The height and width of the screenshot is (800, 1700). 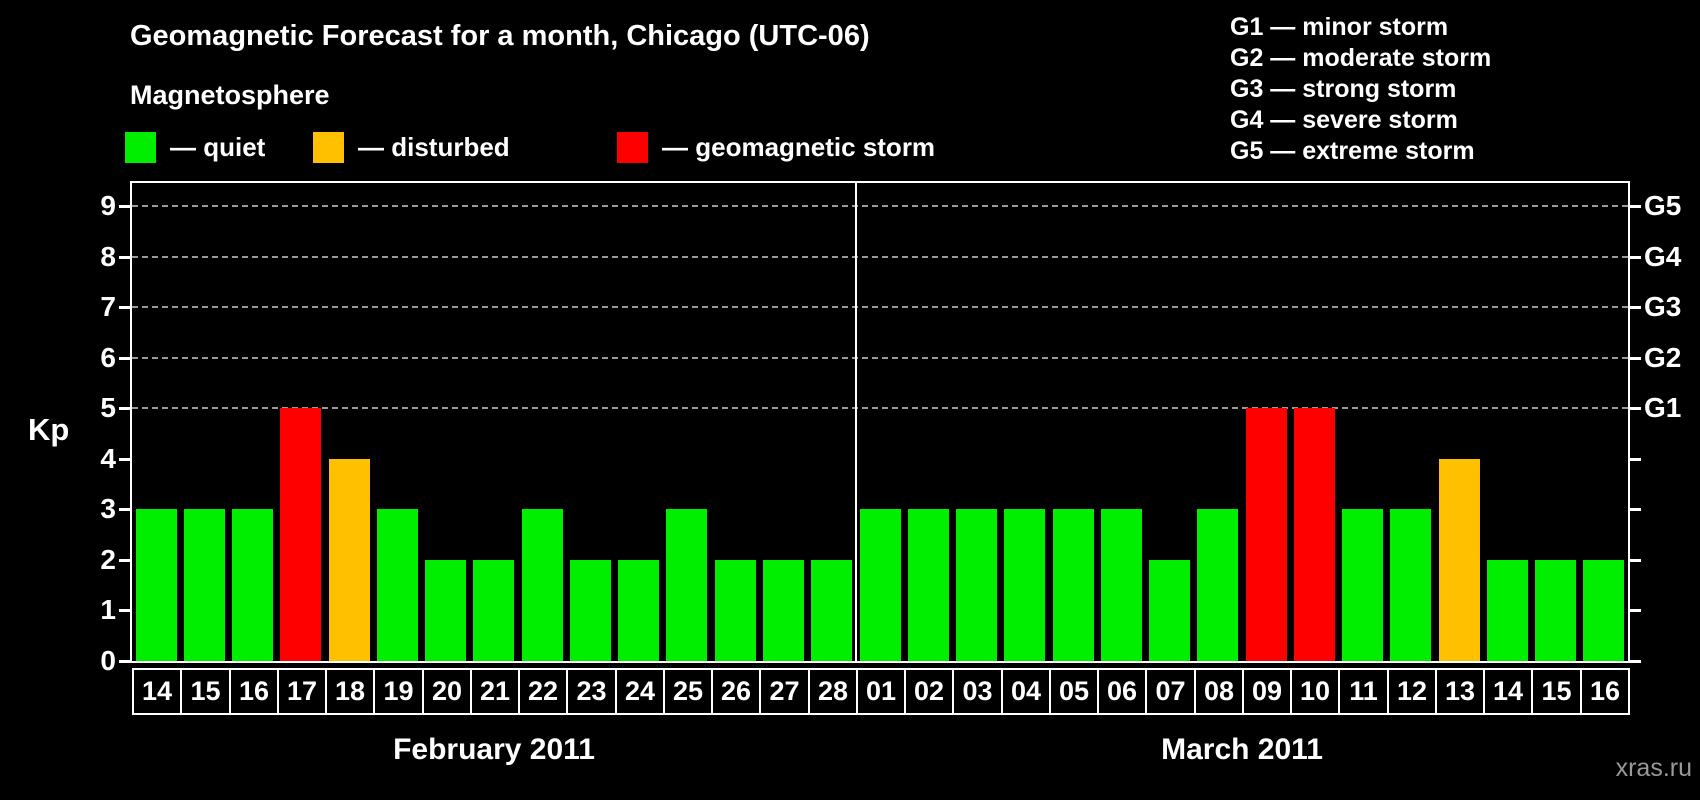 What do you see at coordinates (328, 147) in the screenshot?
I see `legend-swatch-disturbed` at bounding box center [328, 147].